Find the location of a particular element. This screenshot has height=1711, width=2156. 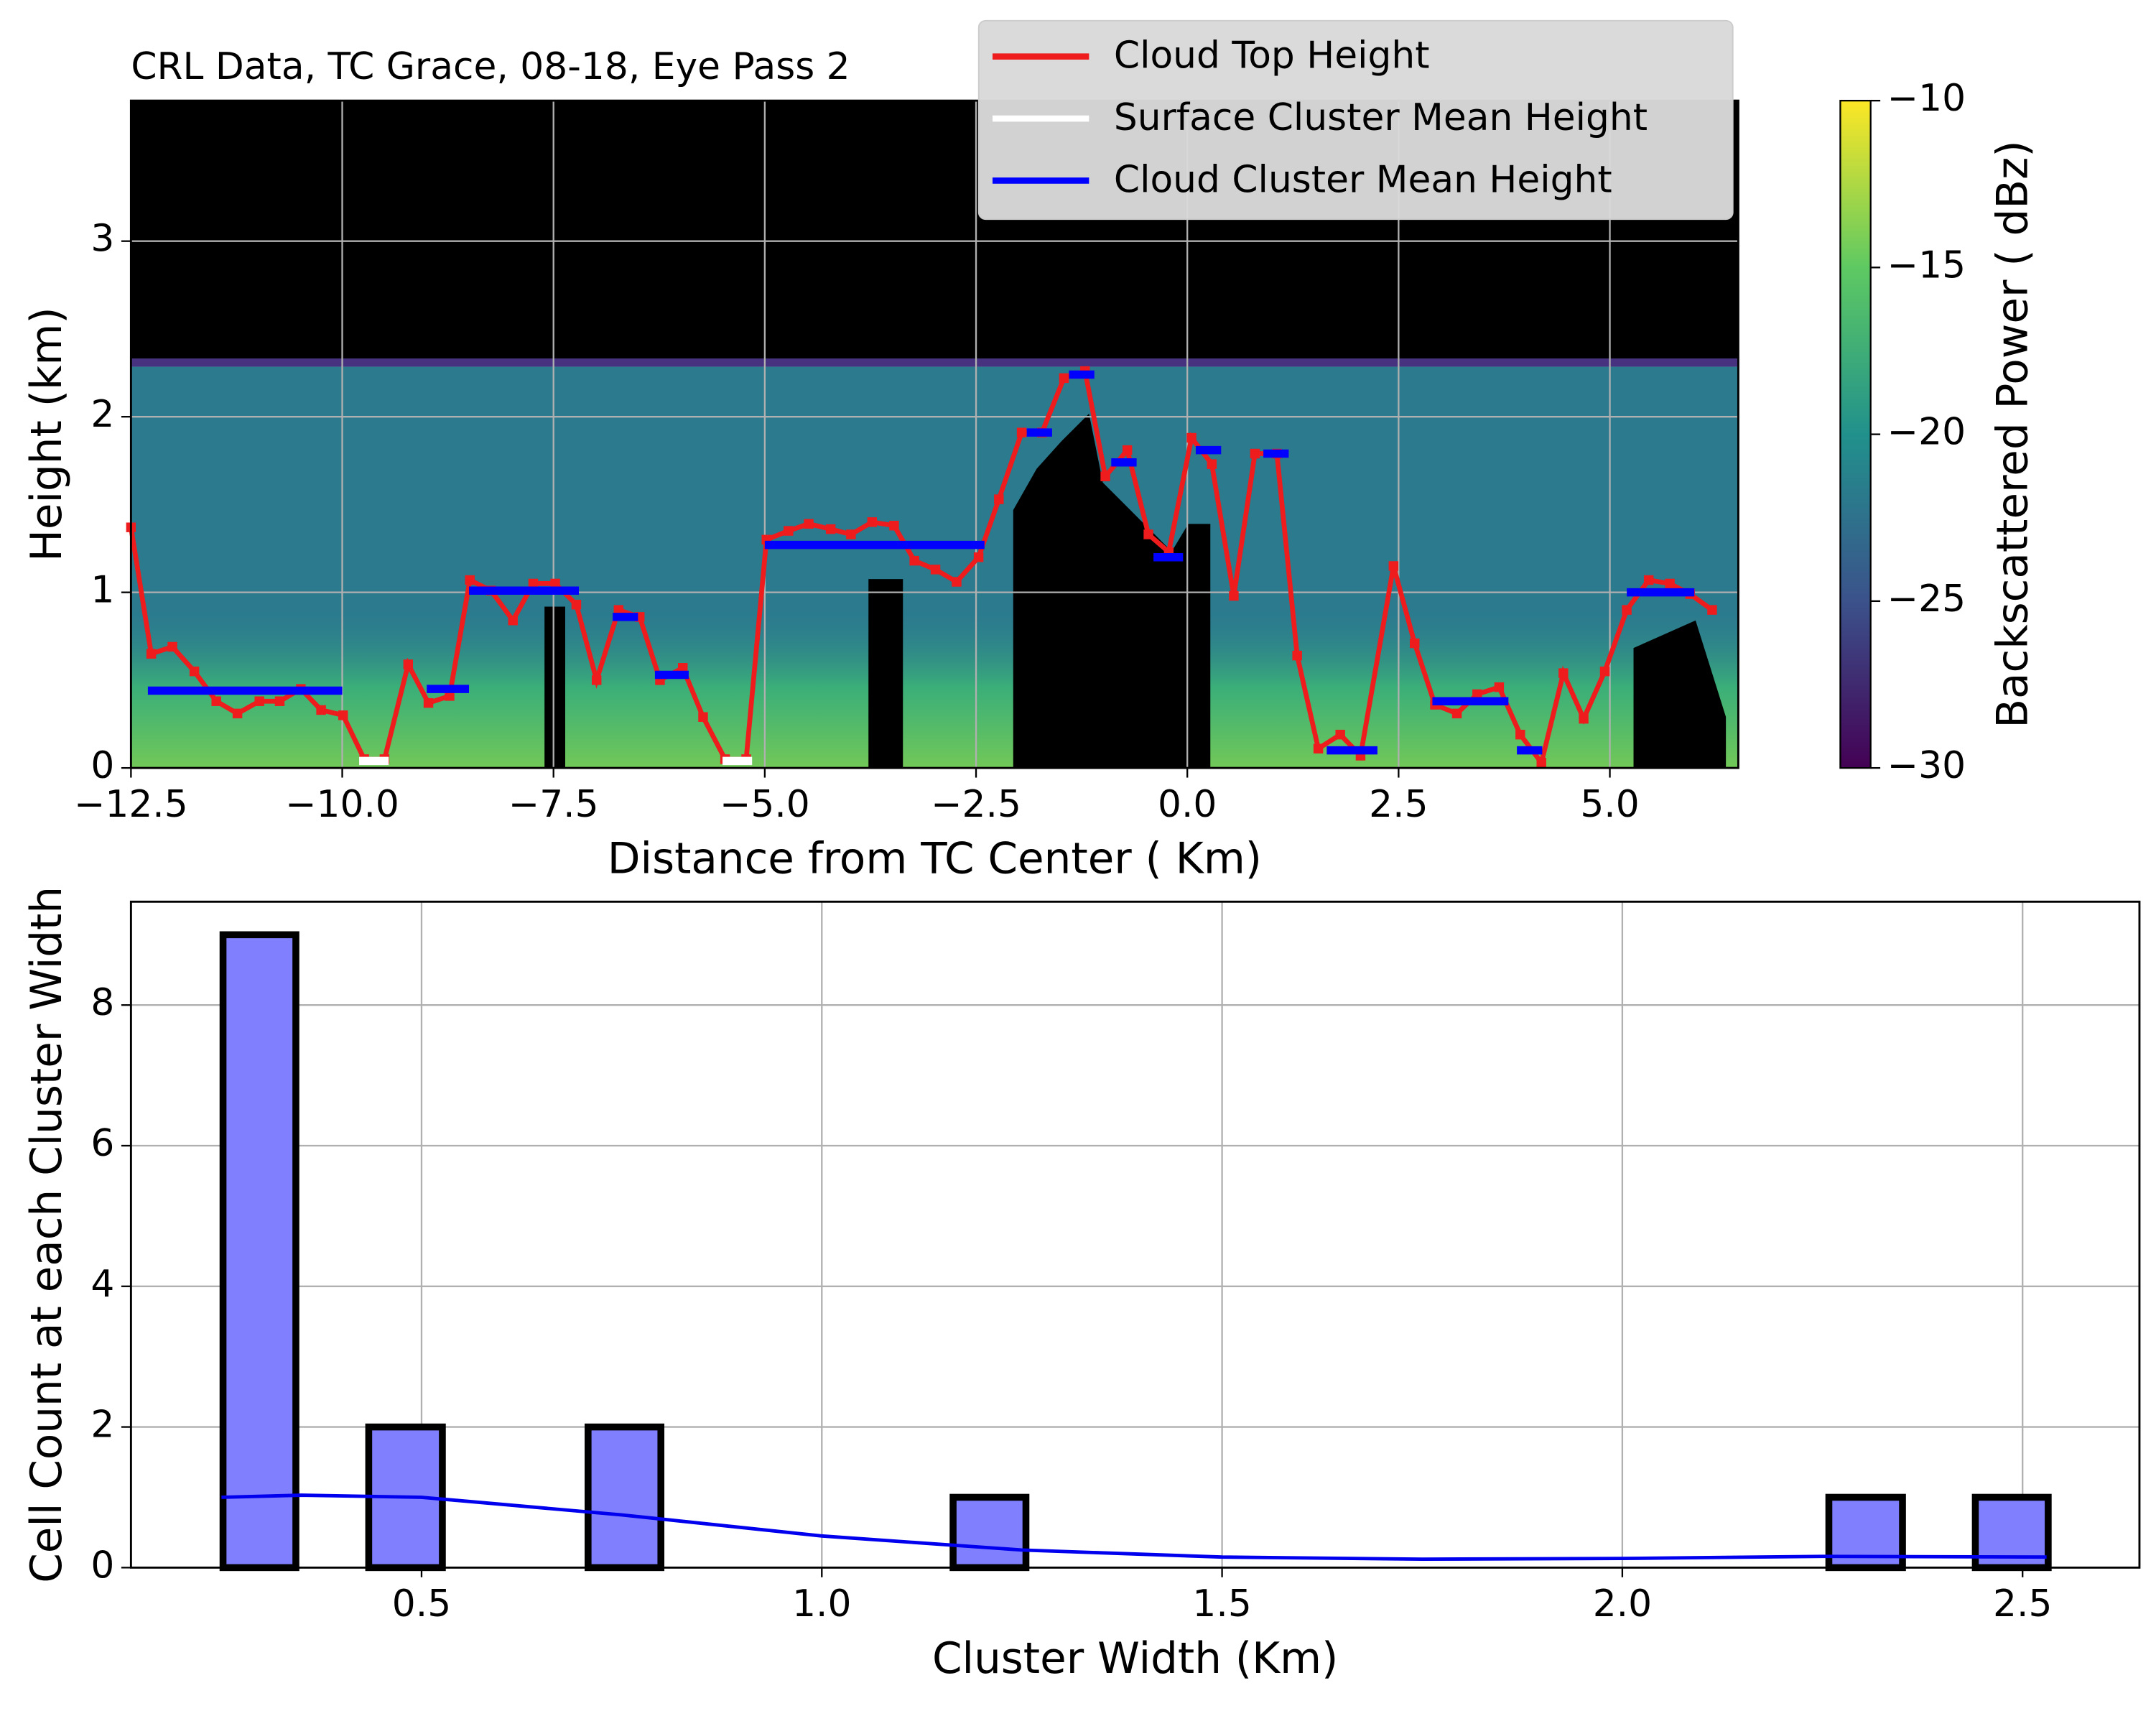

colorbar-label: Backscattered Power ( dBz) is located at coordinates (2012, 434).